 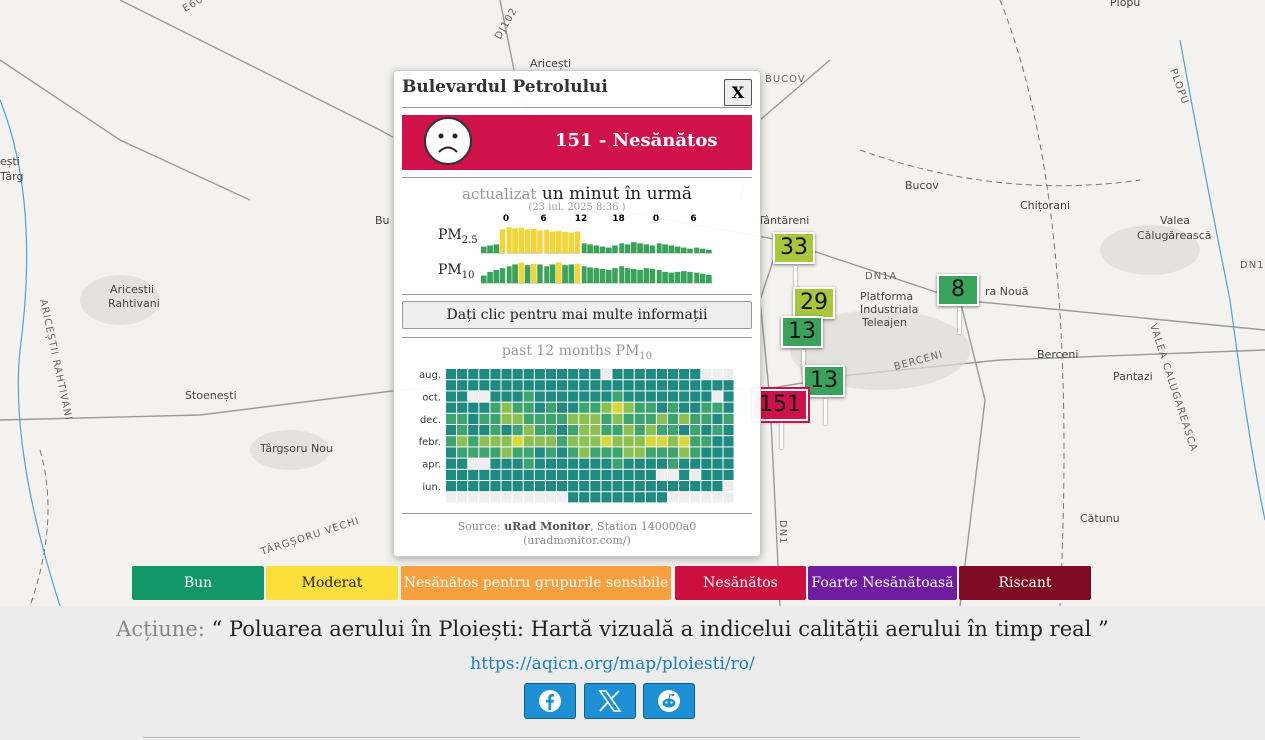 I want to click on updated-when: un minut în urmă, so click(x=616, y=194).